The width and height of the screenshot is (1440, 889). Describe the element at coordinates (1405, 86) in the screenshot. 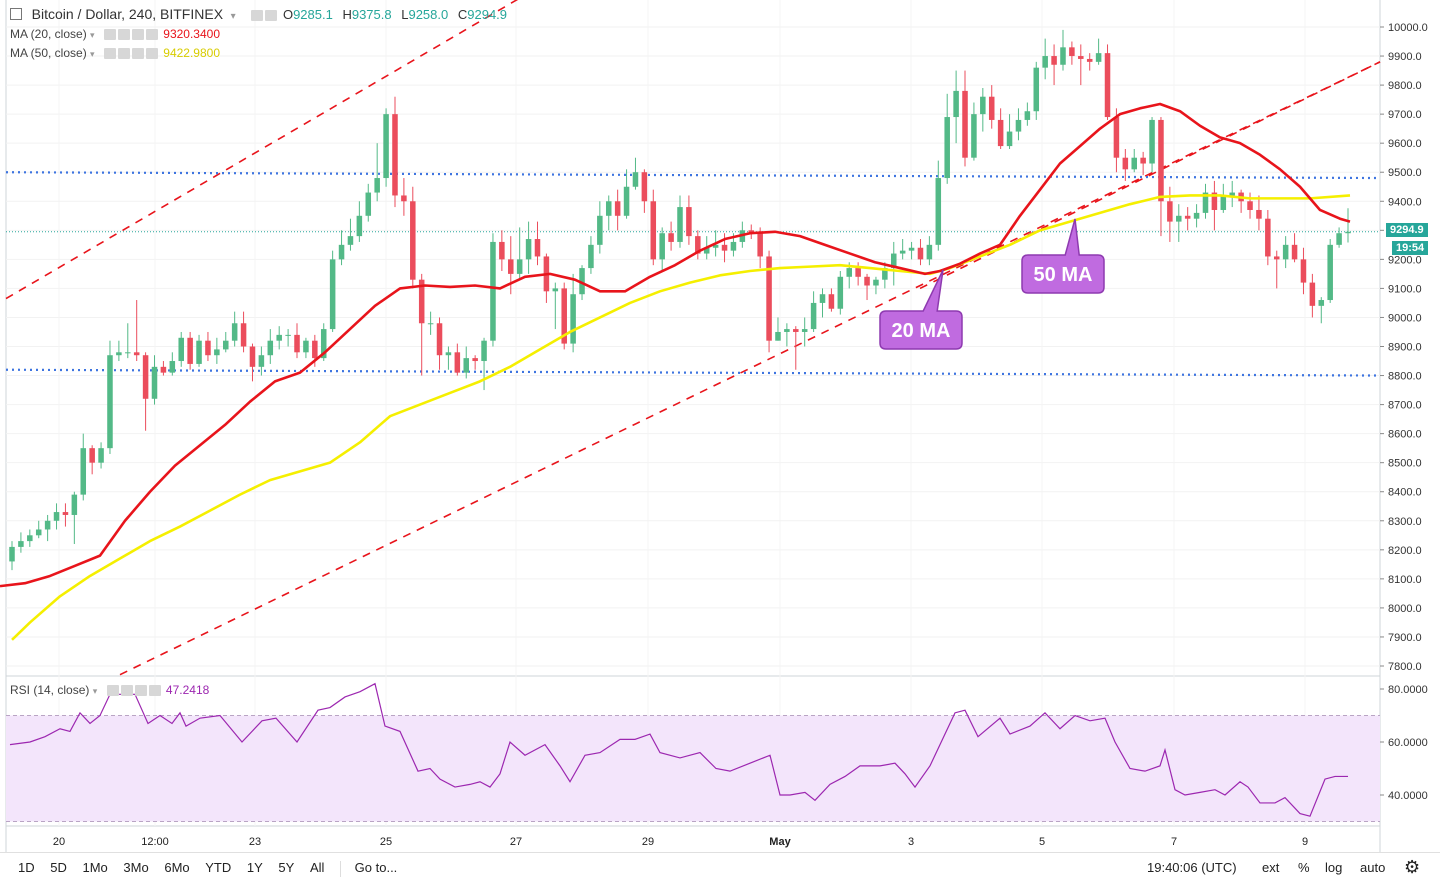

I see `y-tick-label: 9800.0` at that location.